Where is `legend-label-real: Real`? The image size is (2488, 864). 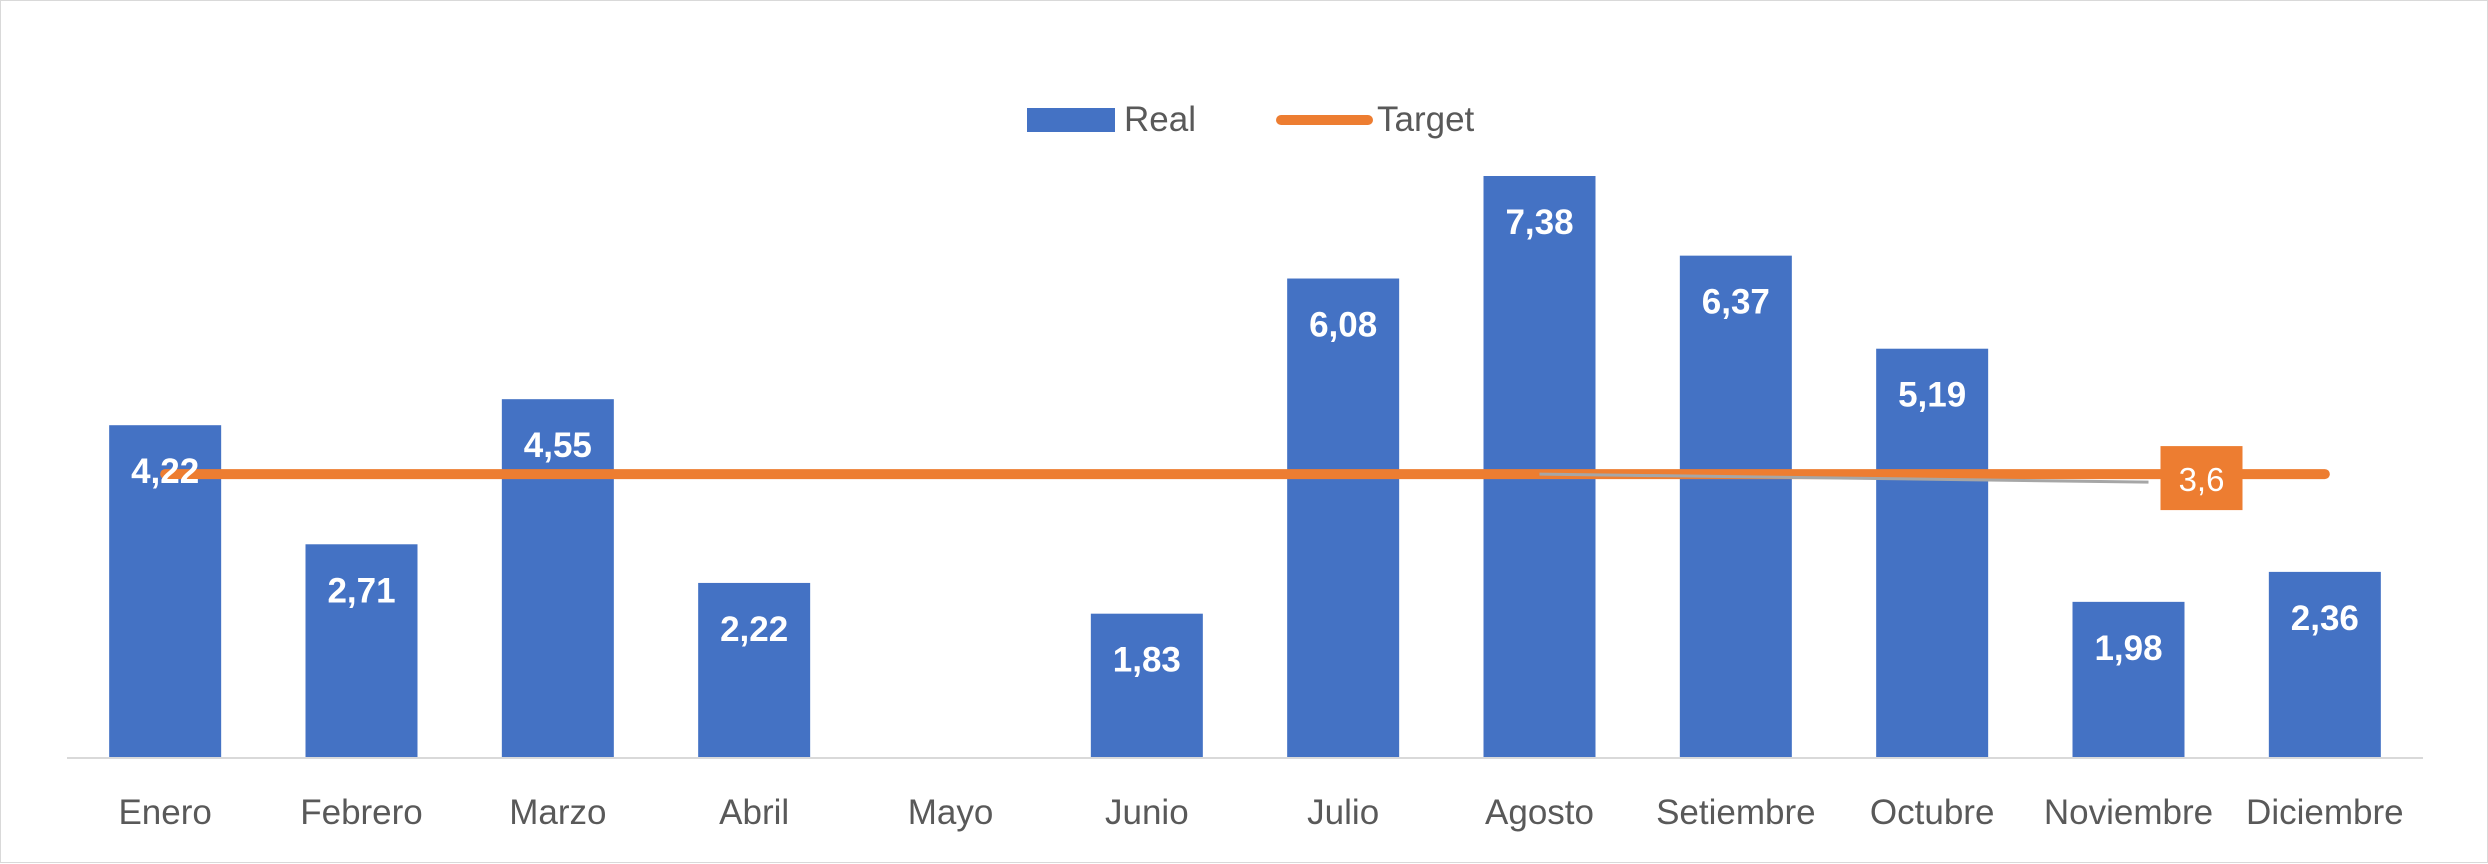
legend-label-real: Real is located at coordinates (1160, 119).